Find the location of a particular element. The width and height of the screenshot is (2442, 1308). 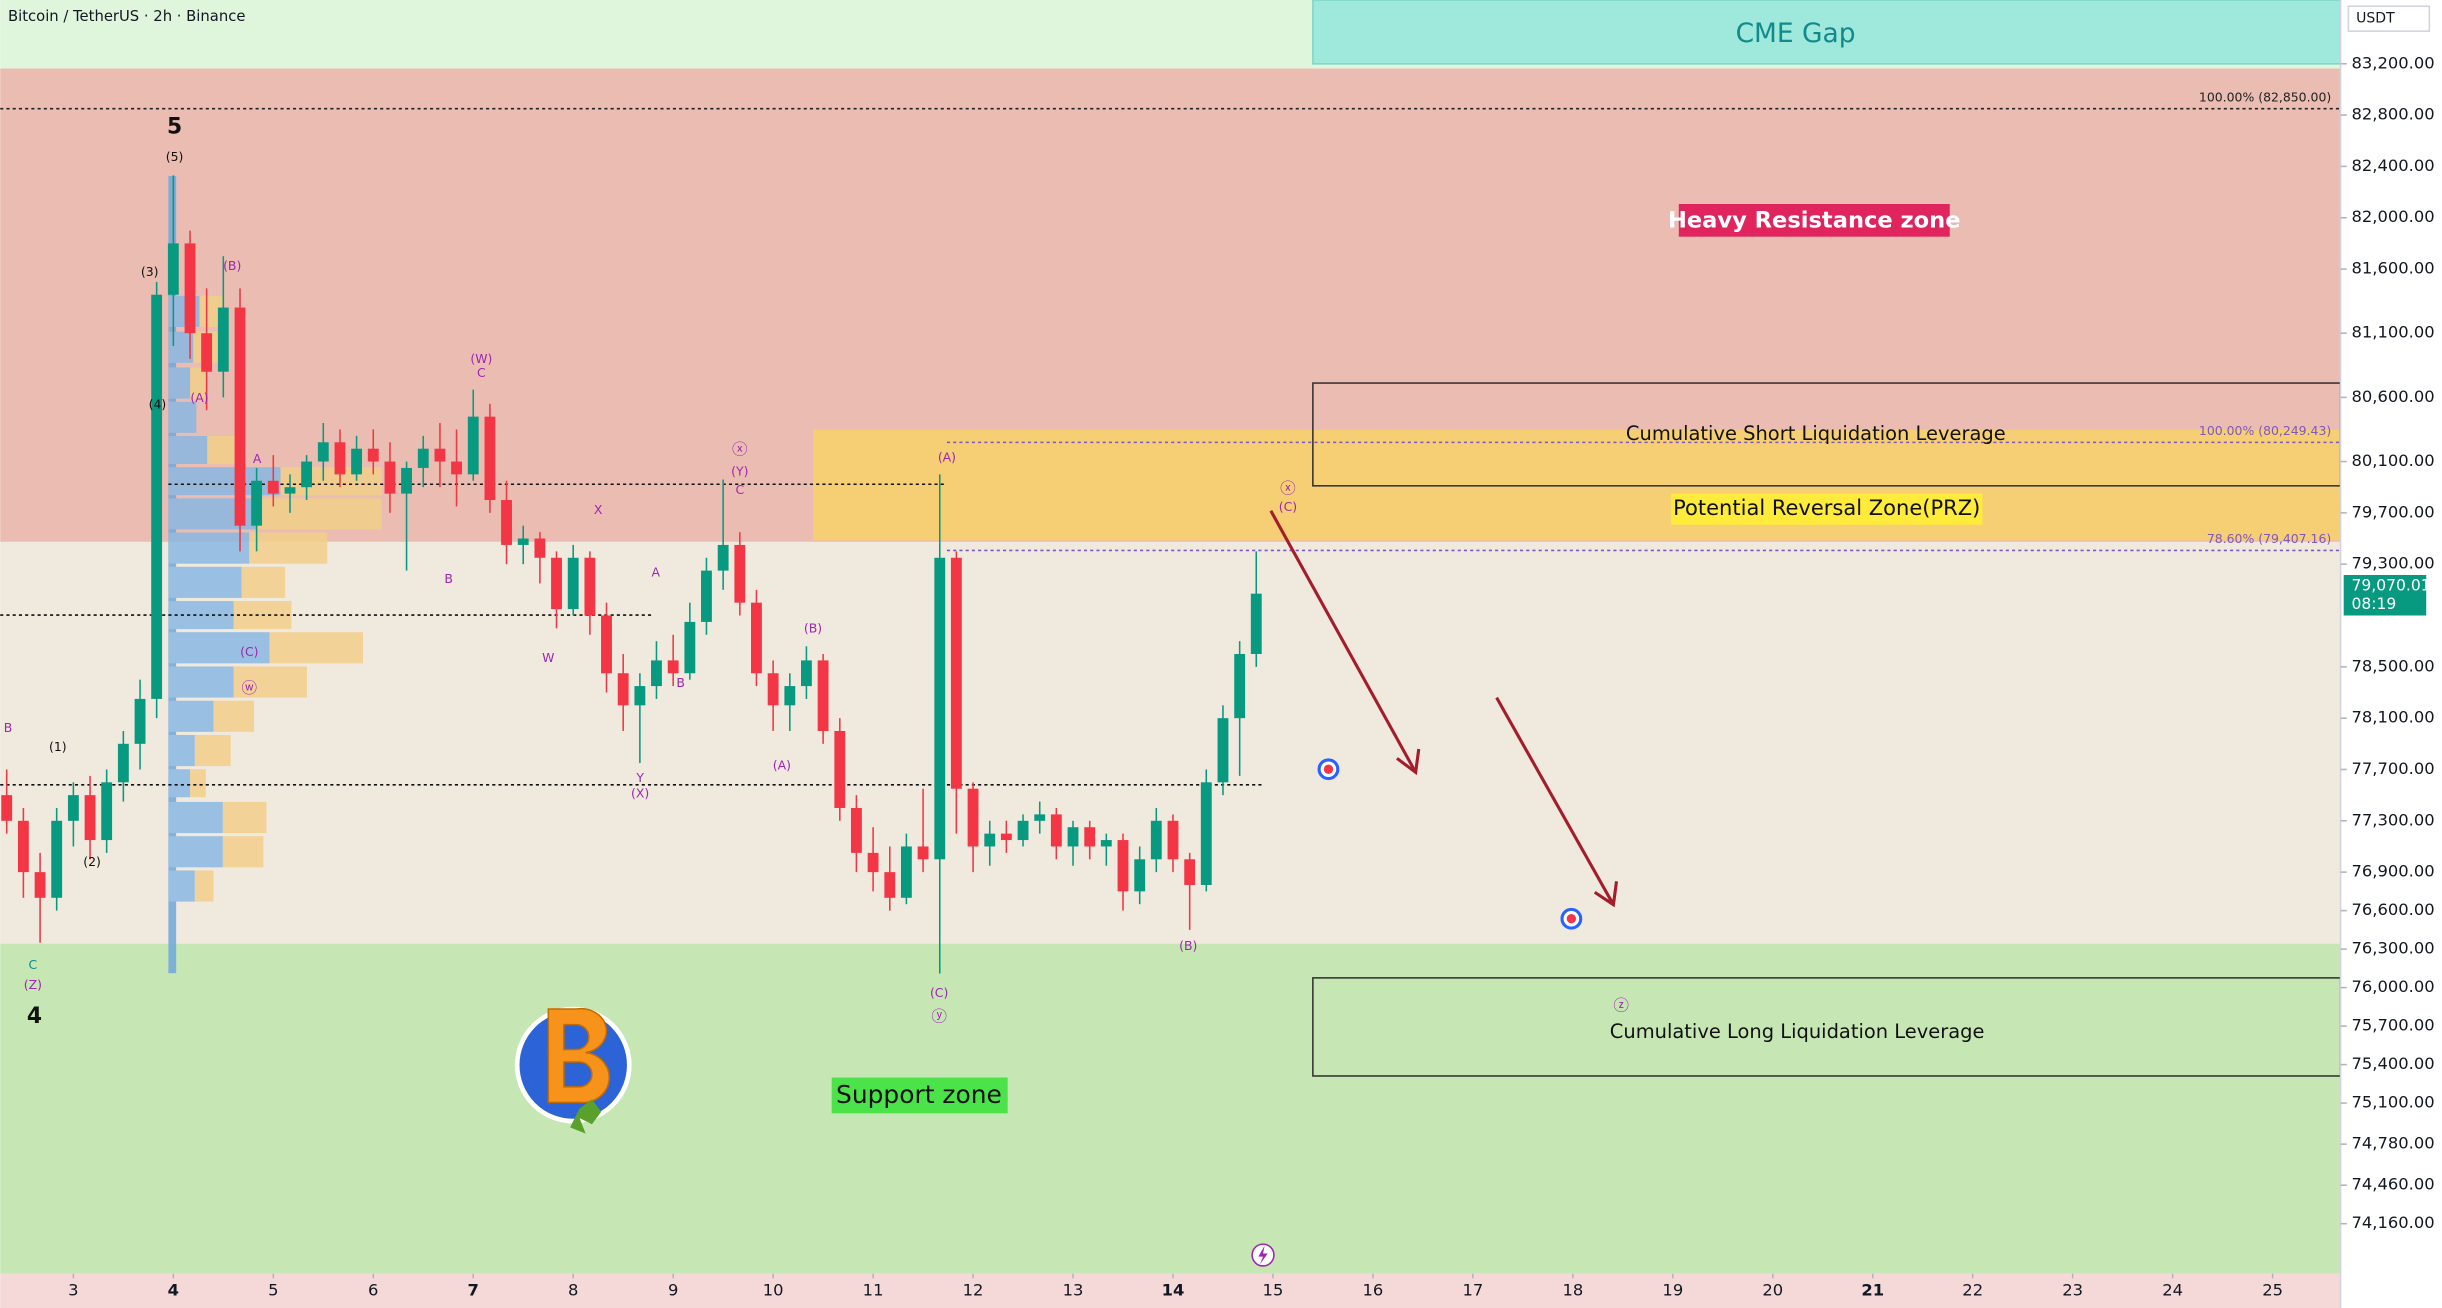

x-tick-label: 22 is located at coordinates (1972, 1289).